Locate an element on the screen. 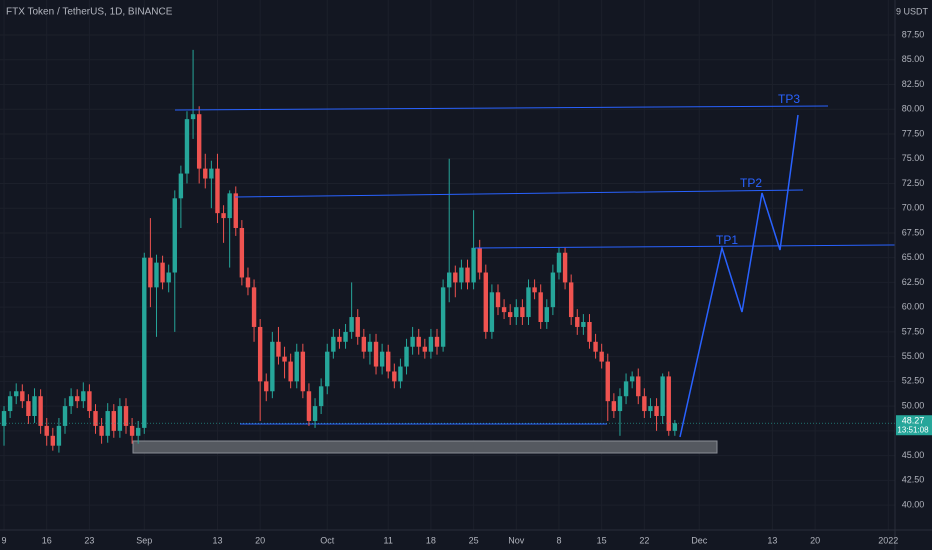  y-tick-label: 62.50 is located at coordinates (913, 282).